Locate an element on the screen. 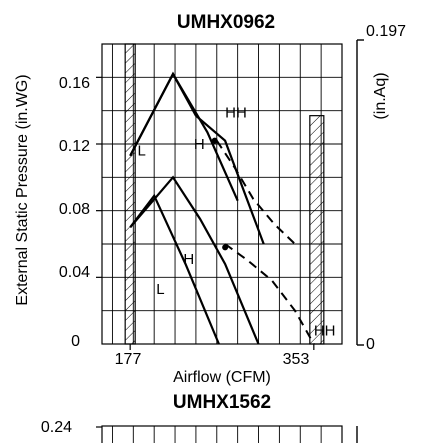  curve-label-l-0: L is located at coordinates (141, 151).